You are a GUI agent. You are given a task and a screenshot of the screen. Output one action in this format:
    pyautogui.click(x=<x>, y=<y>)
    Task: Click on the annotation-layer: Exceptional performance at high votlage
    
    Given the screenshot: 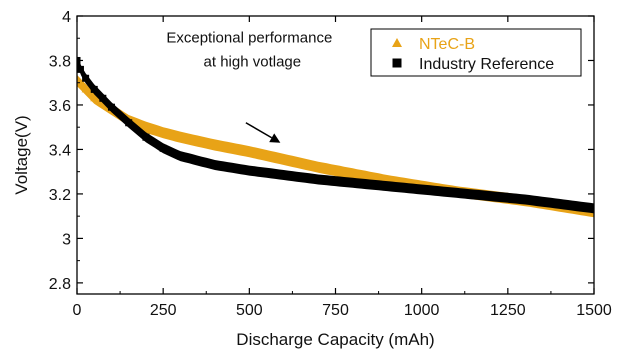 What is the action you would take?
    pyautogui.click(x=249, y=86)
    